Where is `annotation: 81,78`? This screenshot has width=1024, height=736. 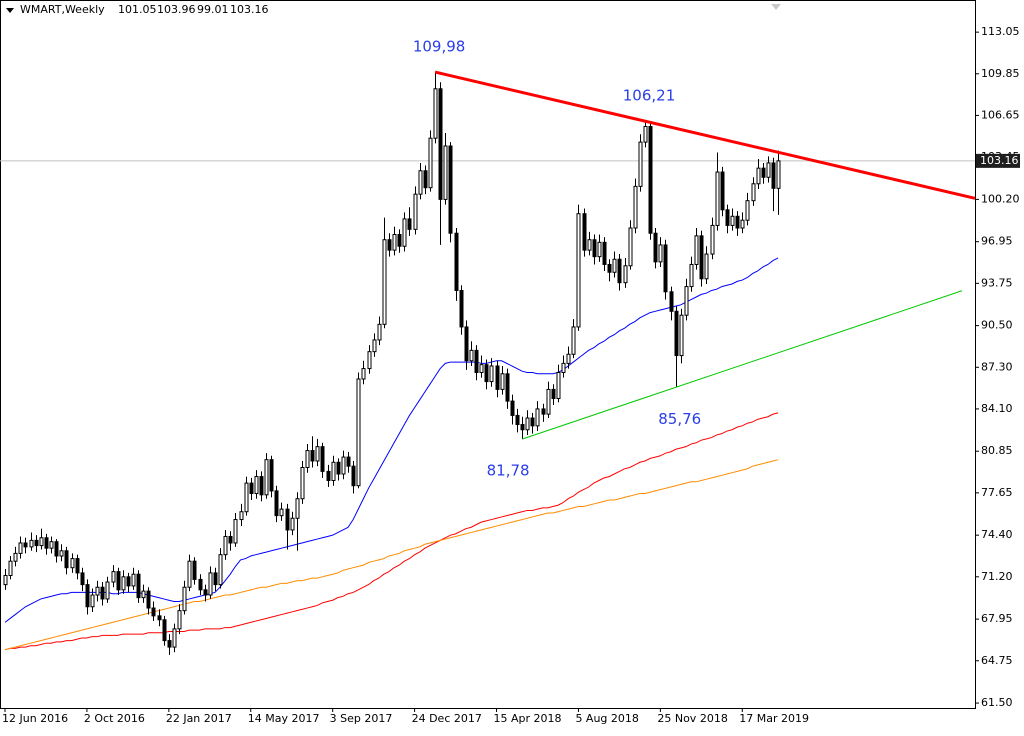
annotation: 81,78 is located at coordinates (508, 471).